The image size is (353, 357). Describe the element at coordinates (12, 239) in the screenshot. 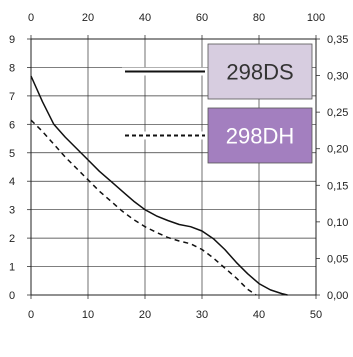

I see `y-left-tick-label: 2` at that location.